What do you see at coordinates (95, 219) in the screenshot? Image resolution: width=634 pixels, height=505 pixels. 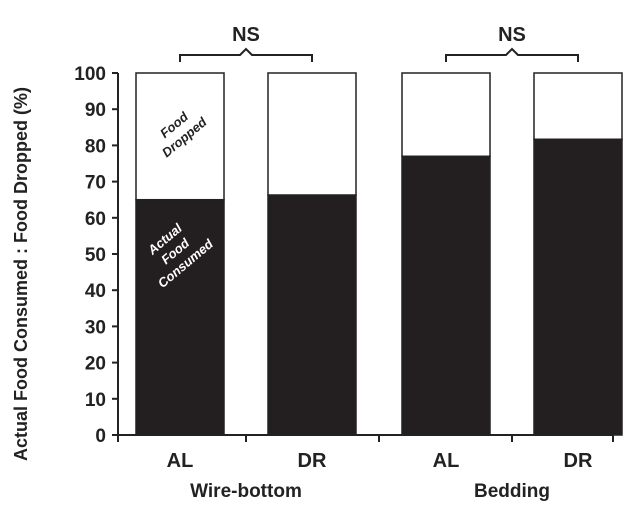 I see `y-tick-label: 60` at bounding box center [95, 219].